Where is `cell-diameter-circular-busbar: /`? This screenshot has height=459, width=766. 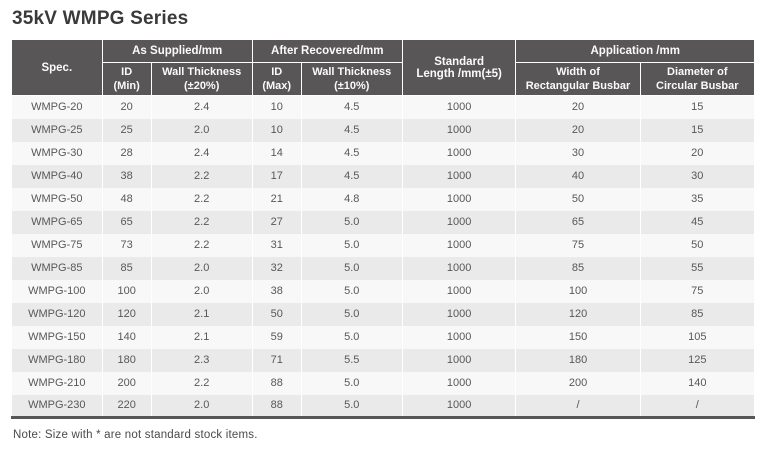
cell-diameter-circular-busbar: / is located at coordinates (697, 406).